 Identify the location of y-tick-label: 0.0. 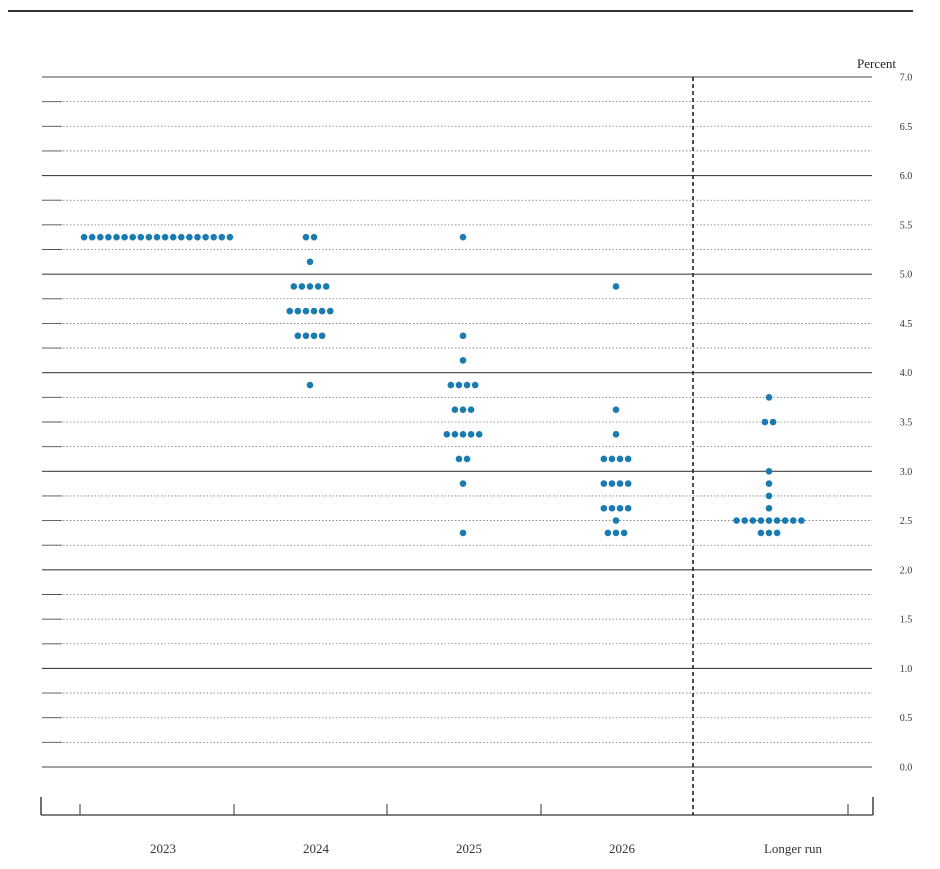
(906, 768).